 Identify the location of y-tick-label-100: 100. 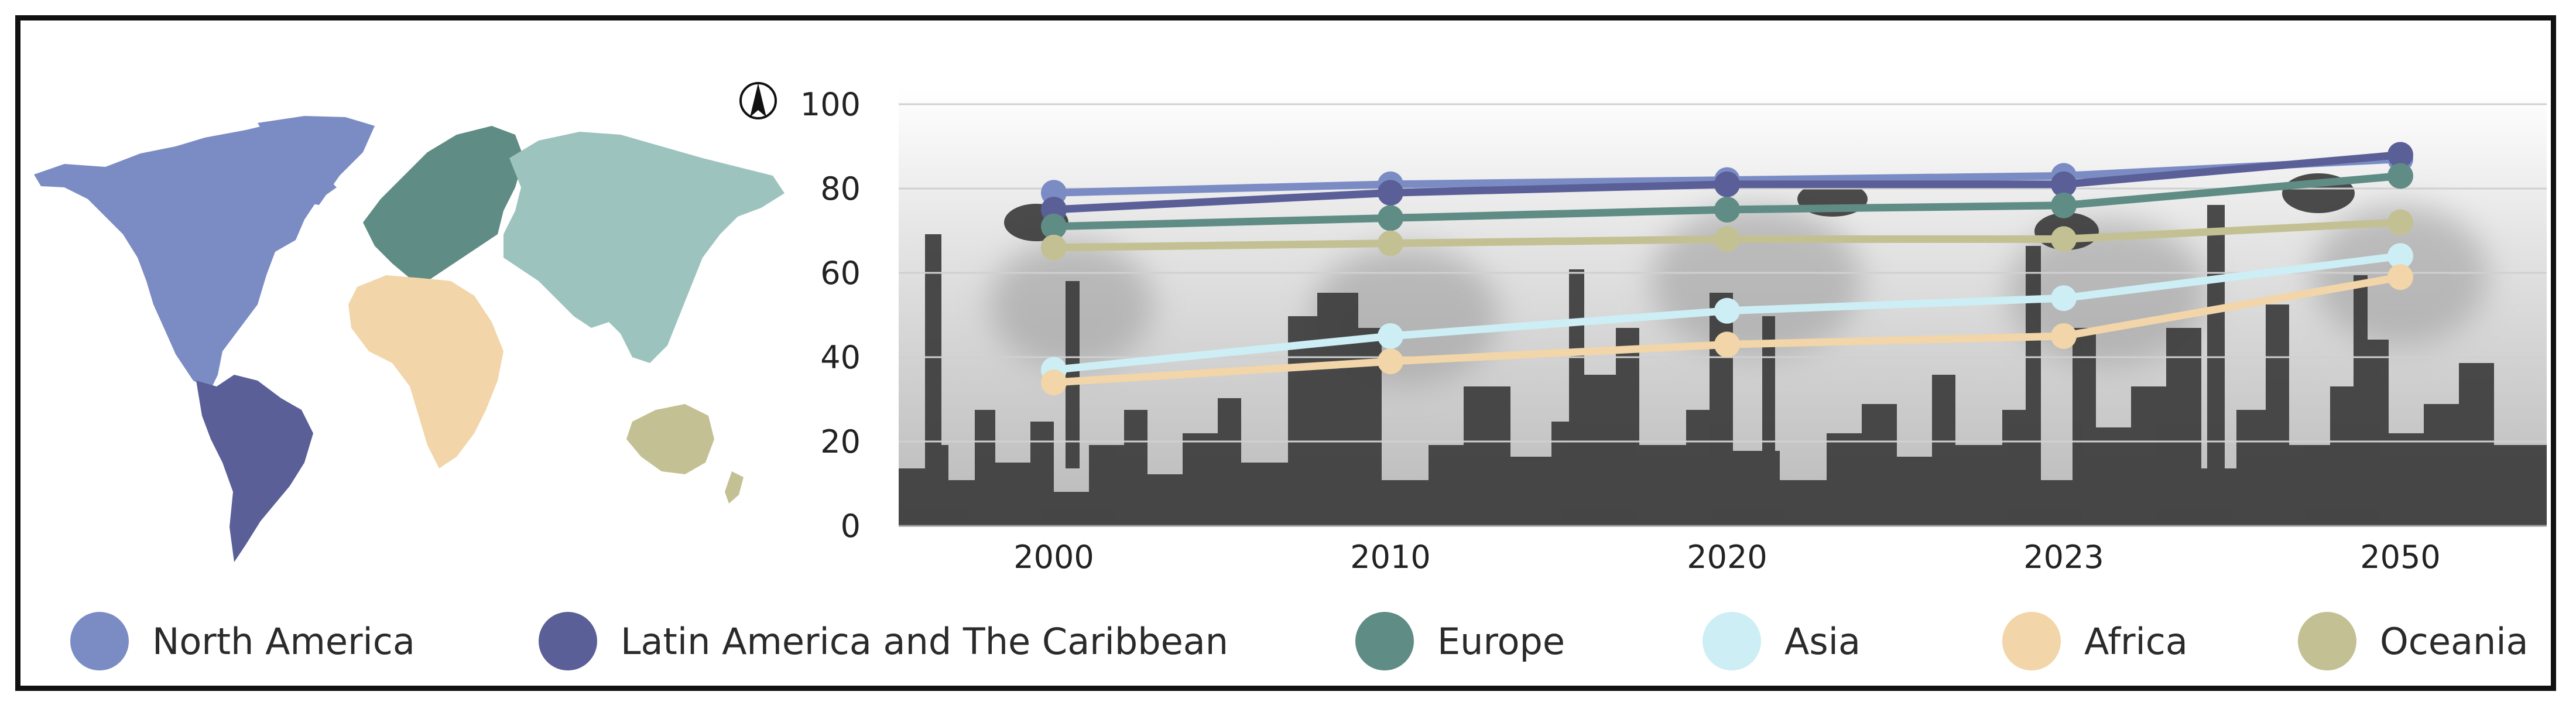
(830, 104).